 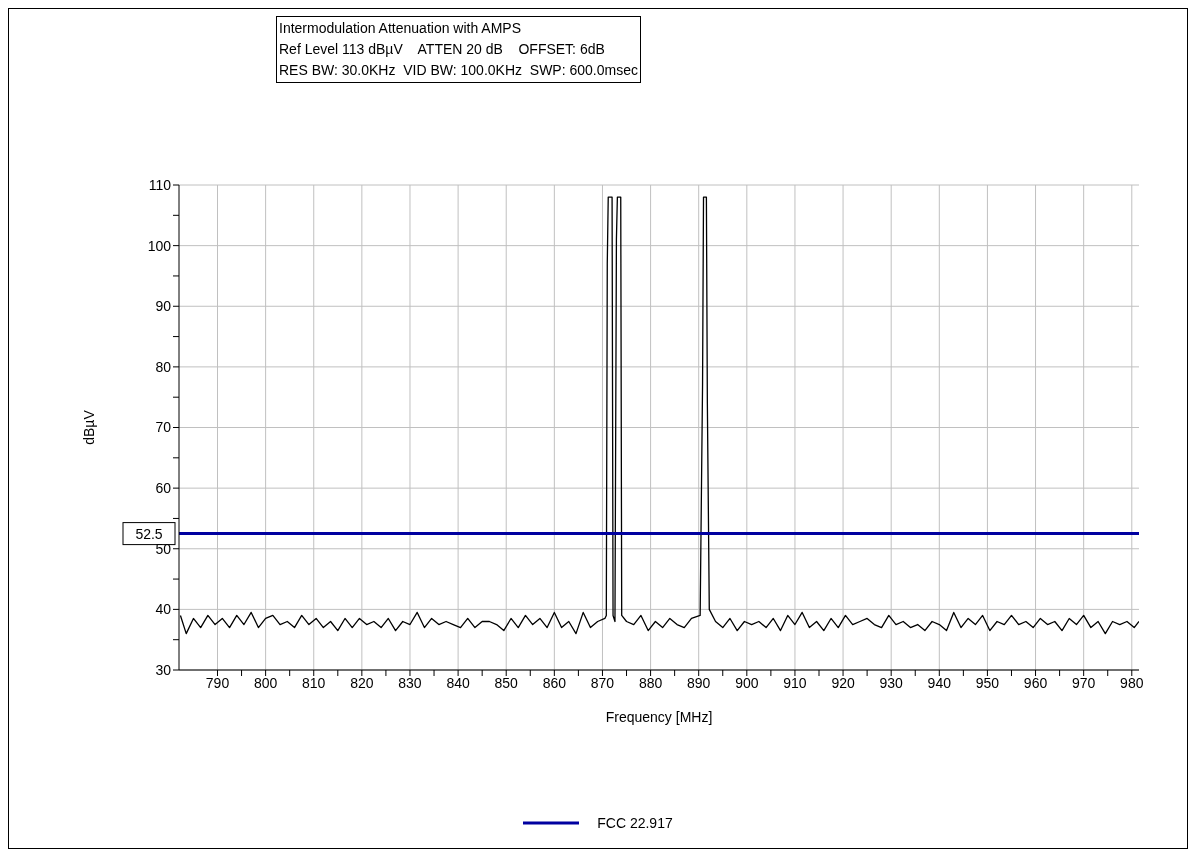 What do you see at coordinates (795, 682) in the screenshot?
I see `x-tick-label: 910` at bounding box center [795, 682].